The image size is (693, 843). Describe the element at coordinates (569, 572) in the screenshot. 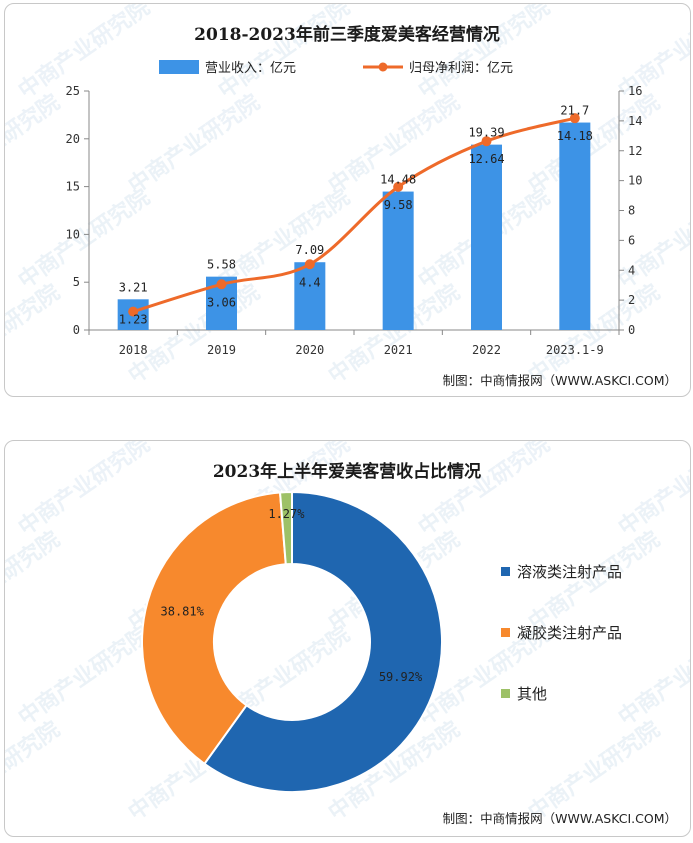

I see `legend-label: 溶液类注射产品` at that location.